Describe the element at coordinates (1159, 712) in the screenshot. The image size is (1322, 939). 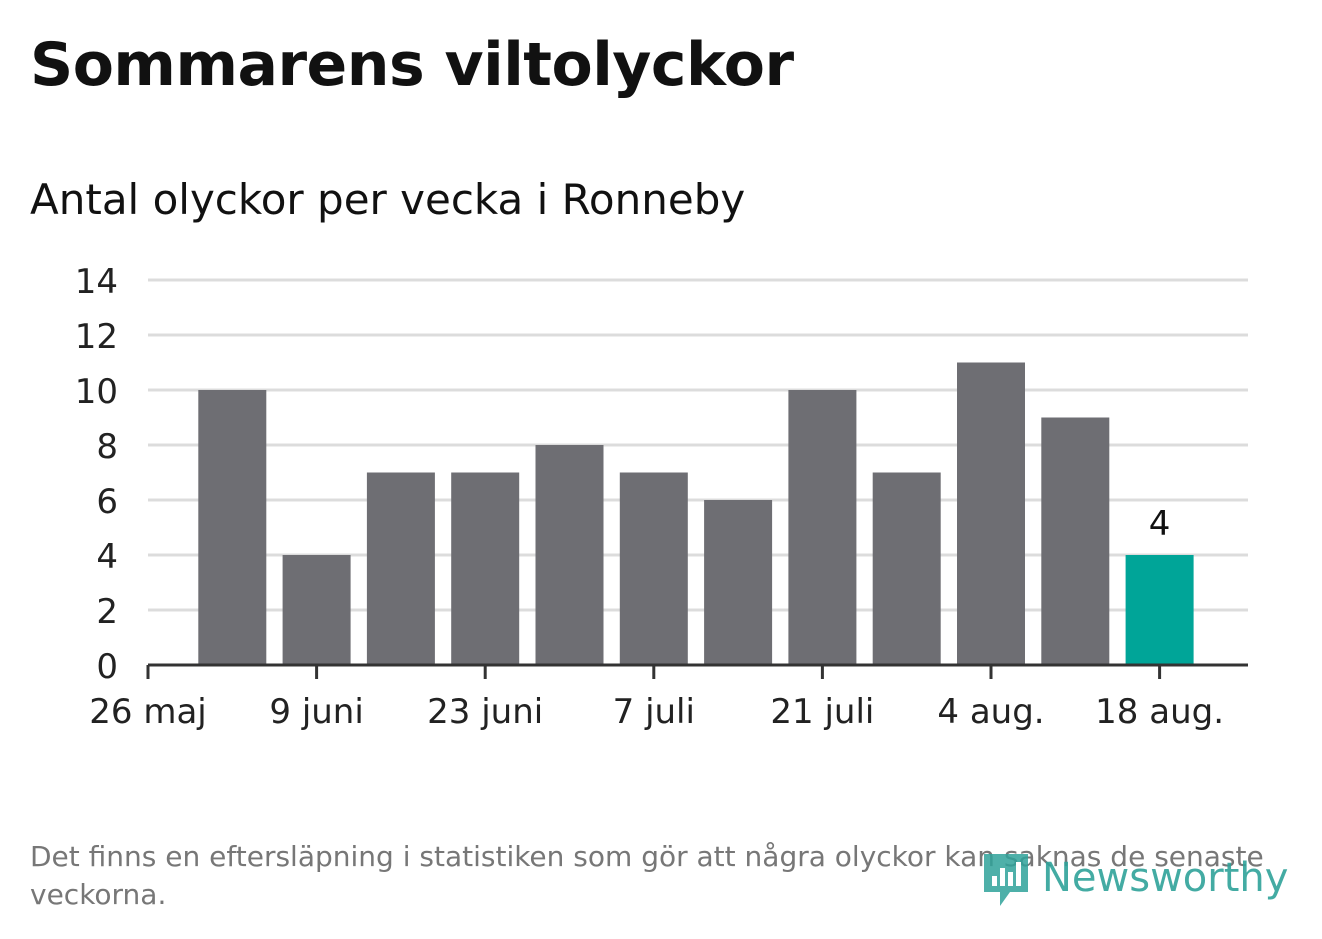
I see `x-tick-label: 18 aug.` at that location.